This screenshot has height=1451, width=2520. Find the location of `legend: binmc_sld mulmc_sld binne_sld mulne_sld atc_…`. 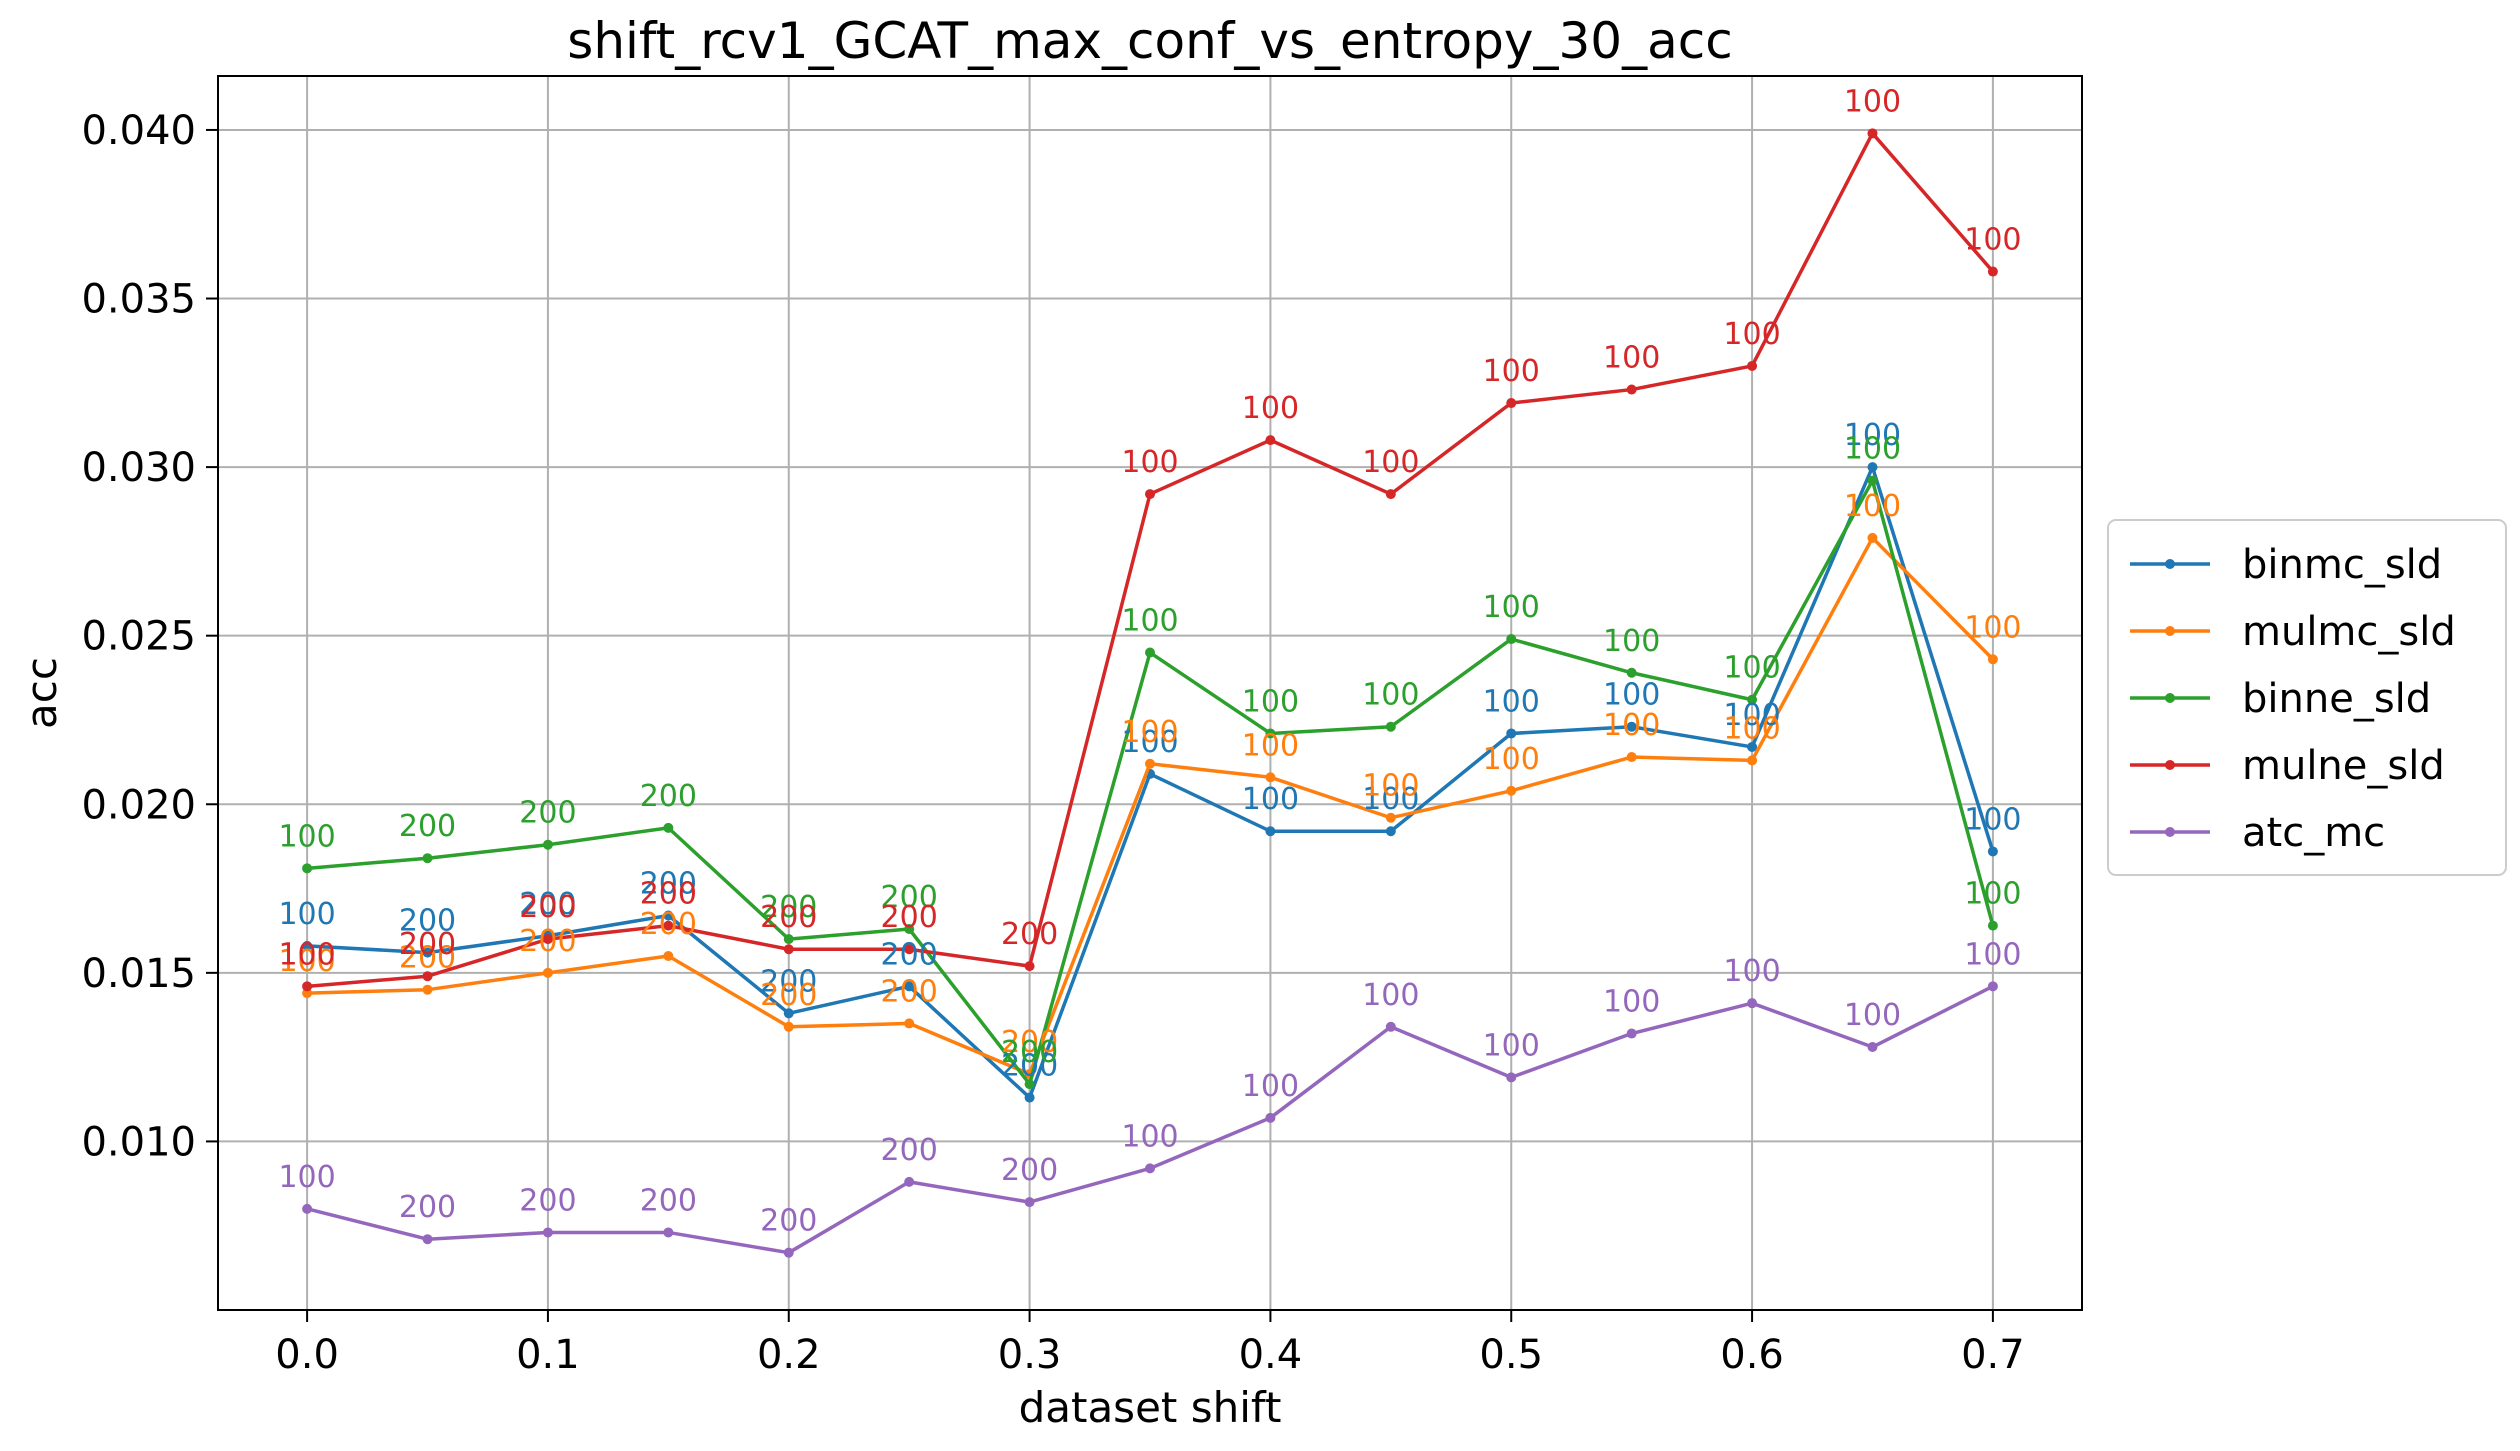

legend: binmc_sld mulmc_sld binne_sld mulne_sld atc_… is located at coordinates (2307, 697).